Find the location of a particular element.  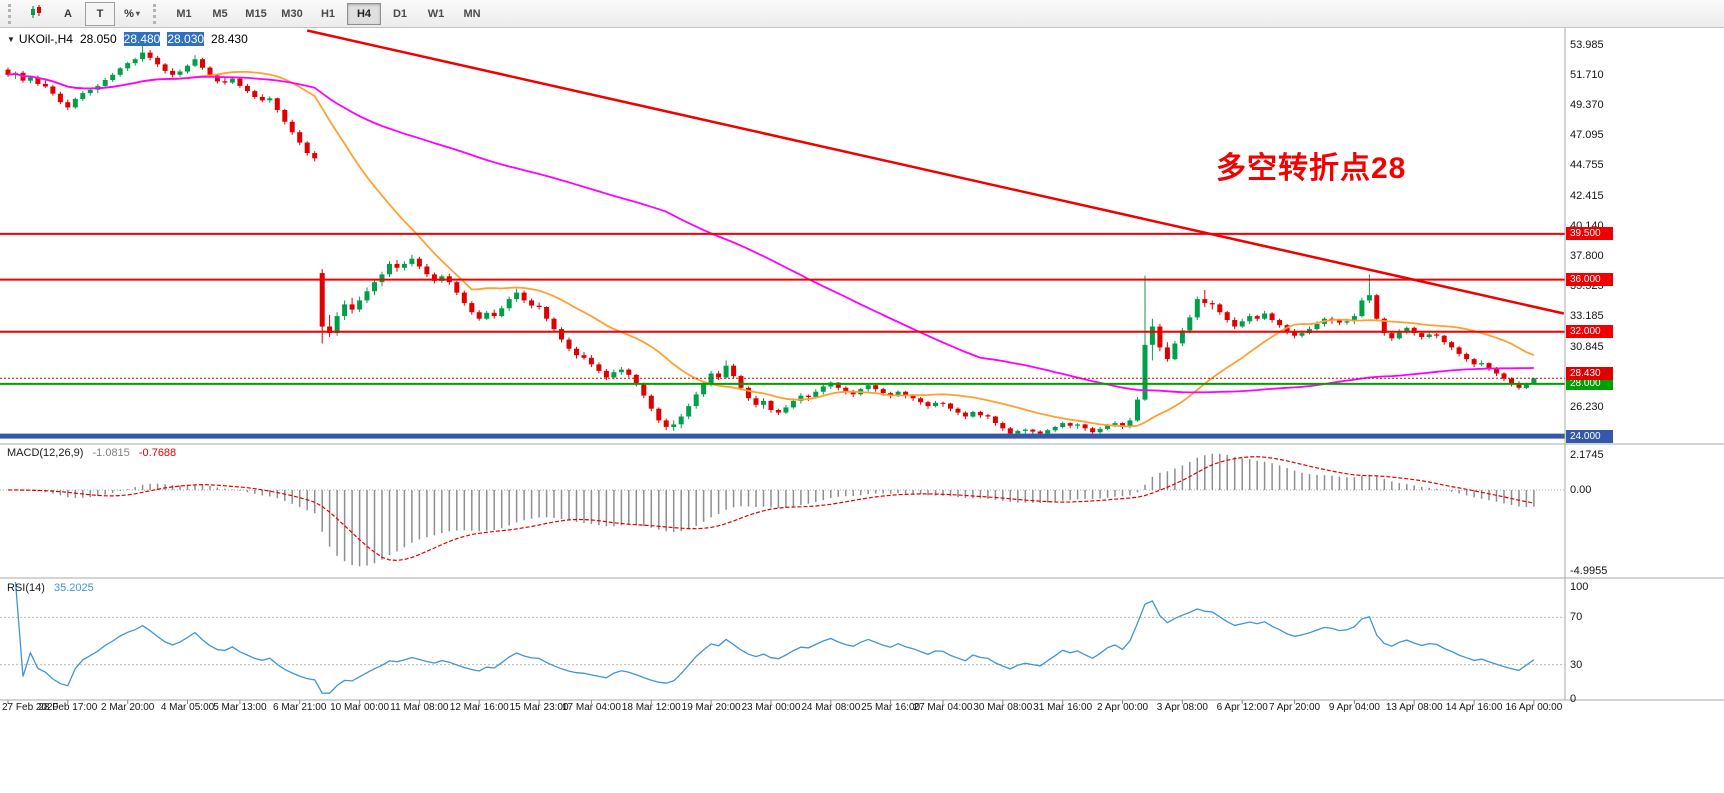

current-price-badge: 28.430 is located at coordinates (1589, 374).